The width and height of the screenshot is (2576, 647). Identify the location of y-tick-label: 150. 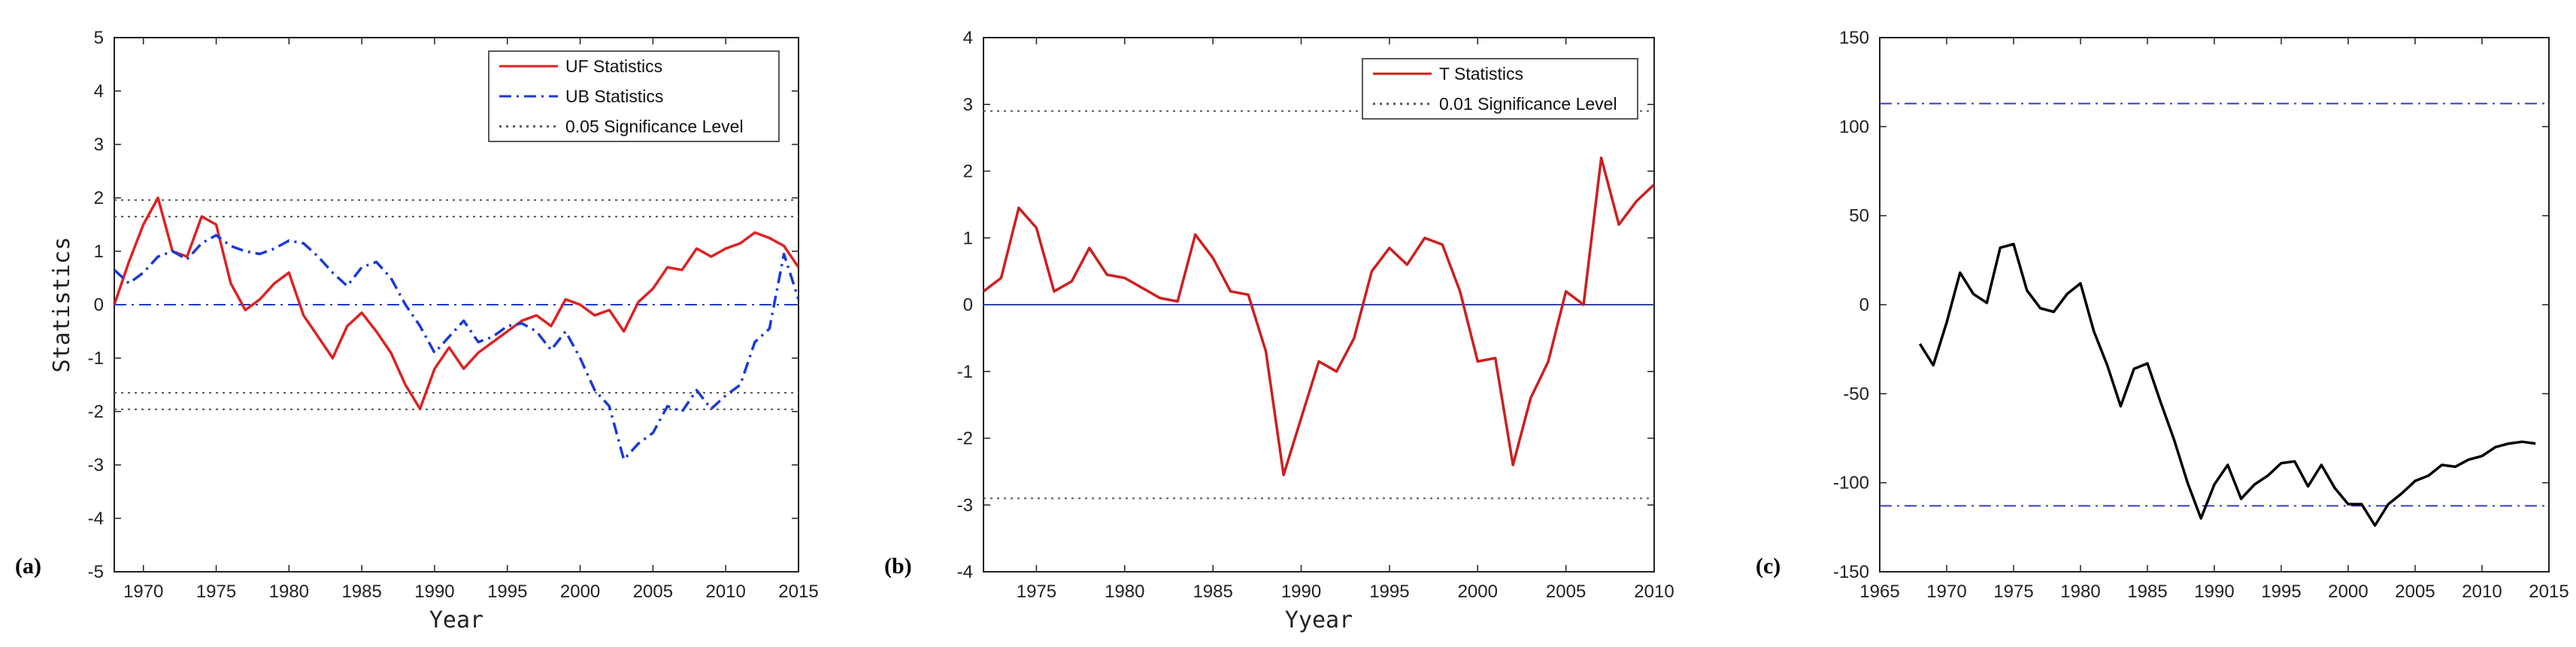
(1854, 38).